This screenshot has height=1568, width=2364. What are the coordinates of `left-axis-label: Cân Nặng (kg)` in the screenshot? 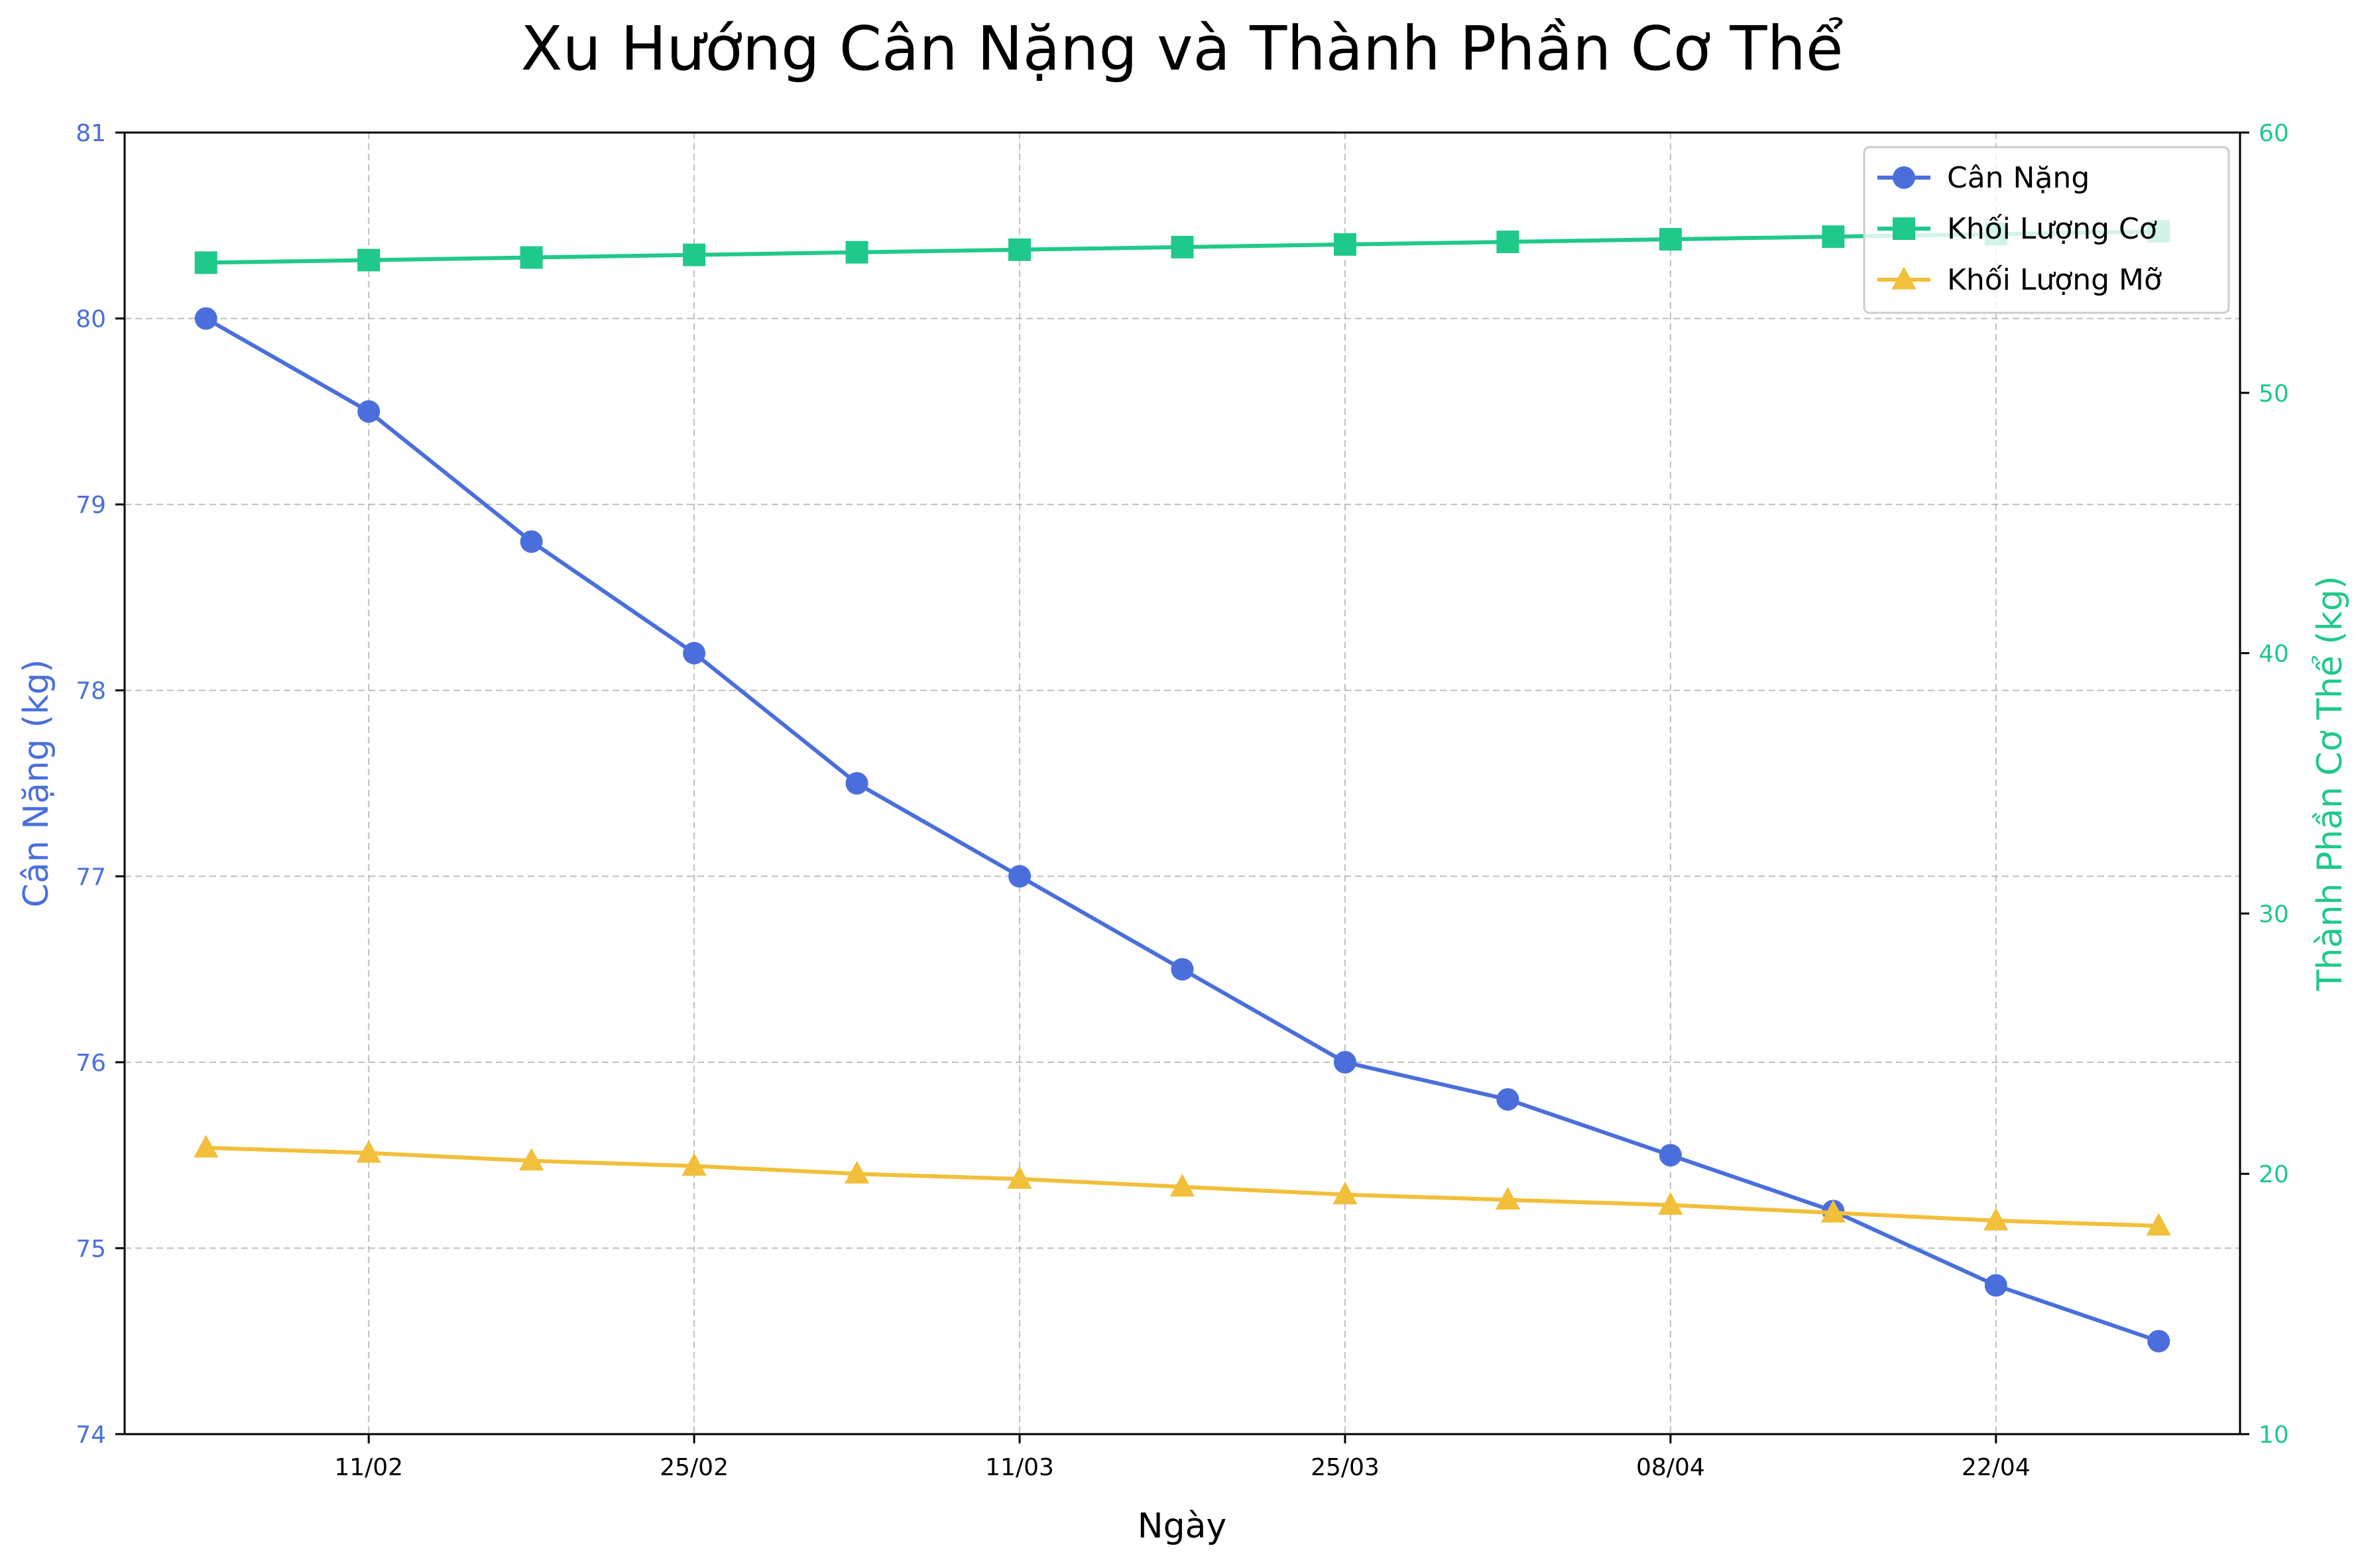 It's located at (36, 784).